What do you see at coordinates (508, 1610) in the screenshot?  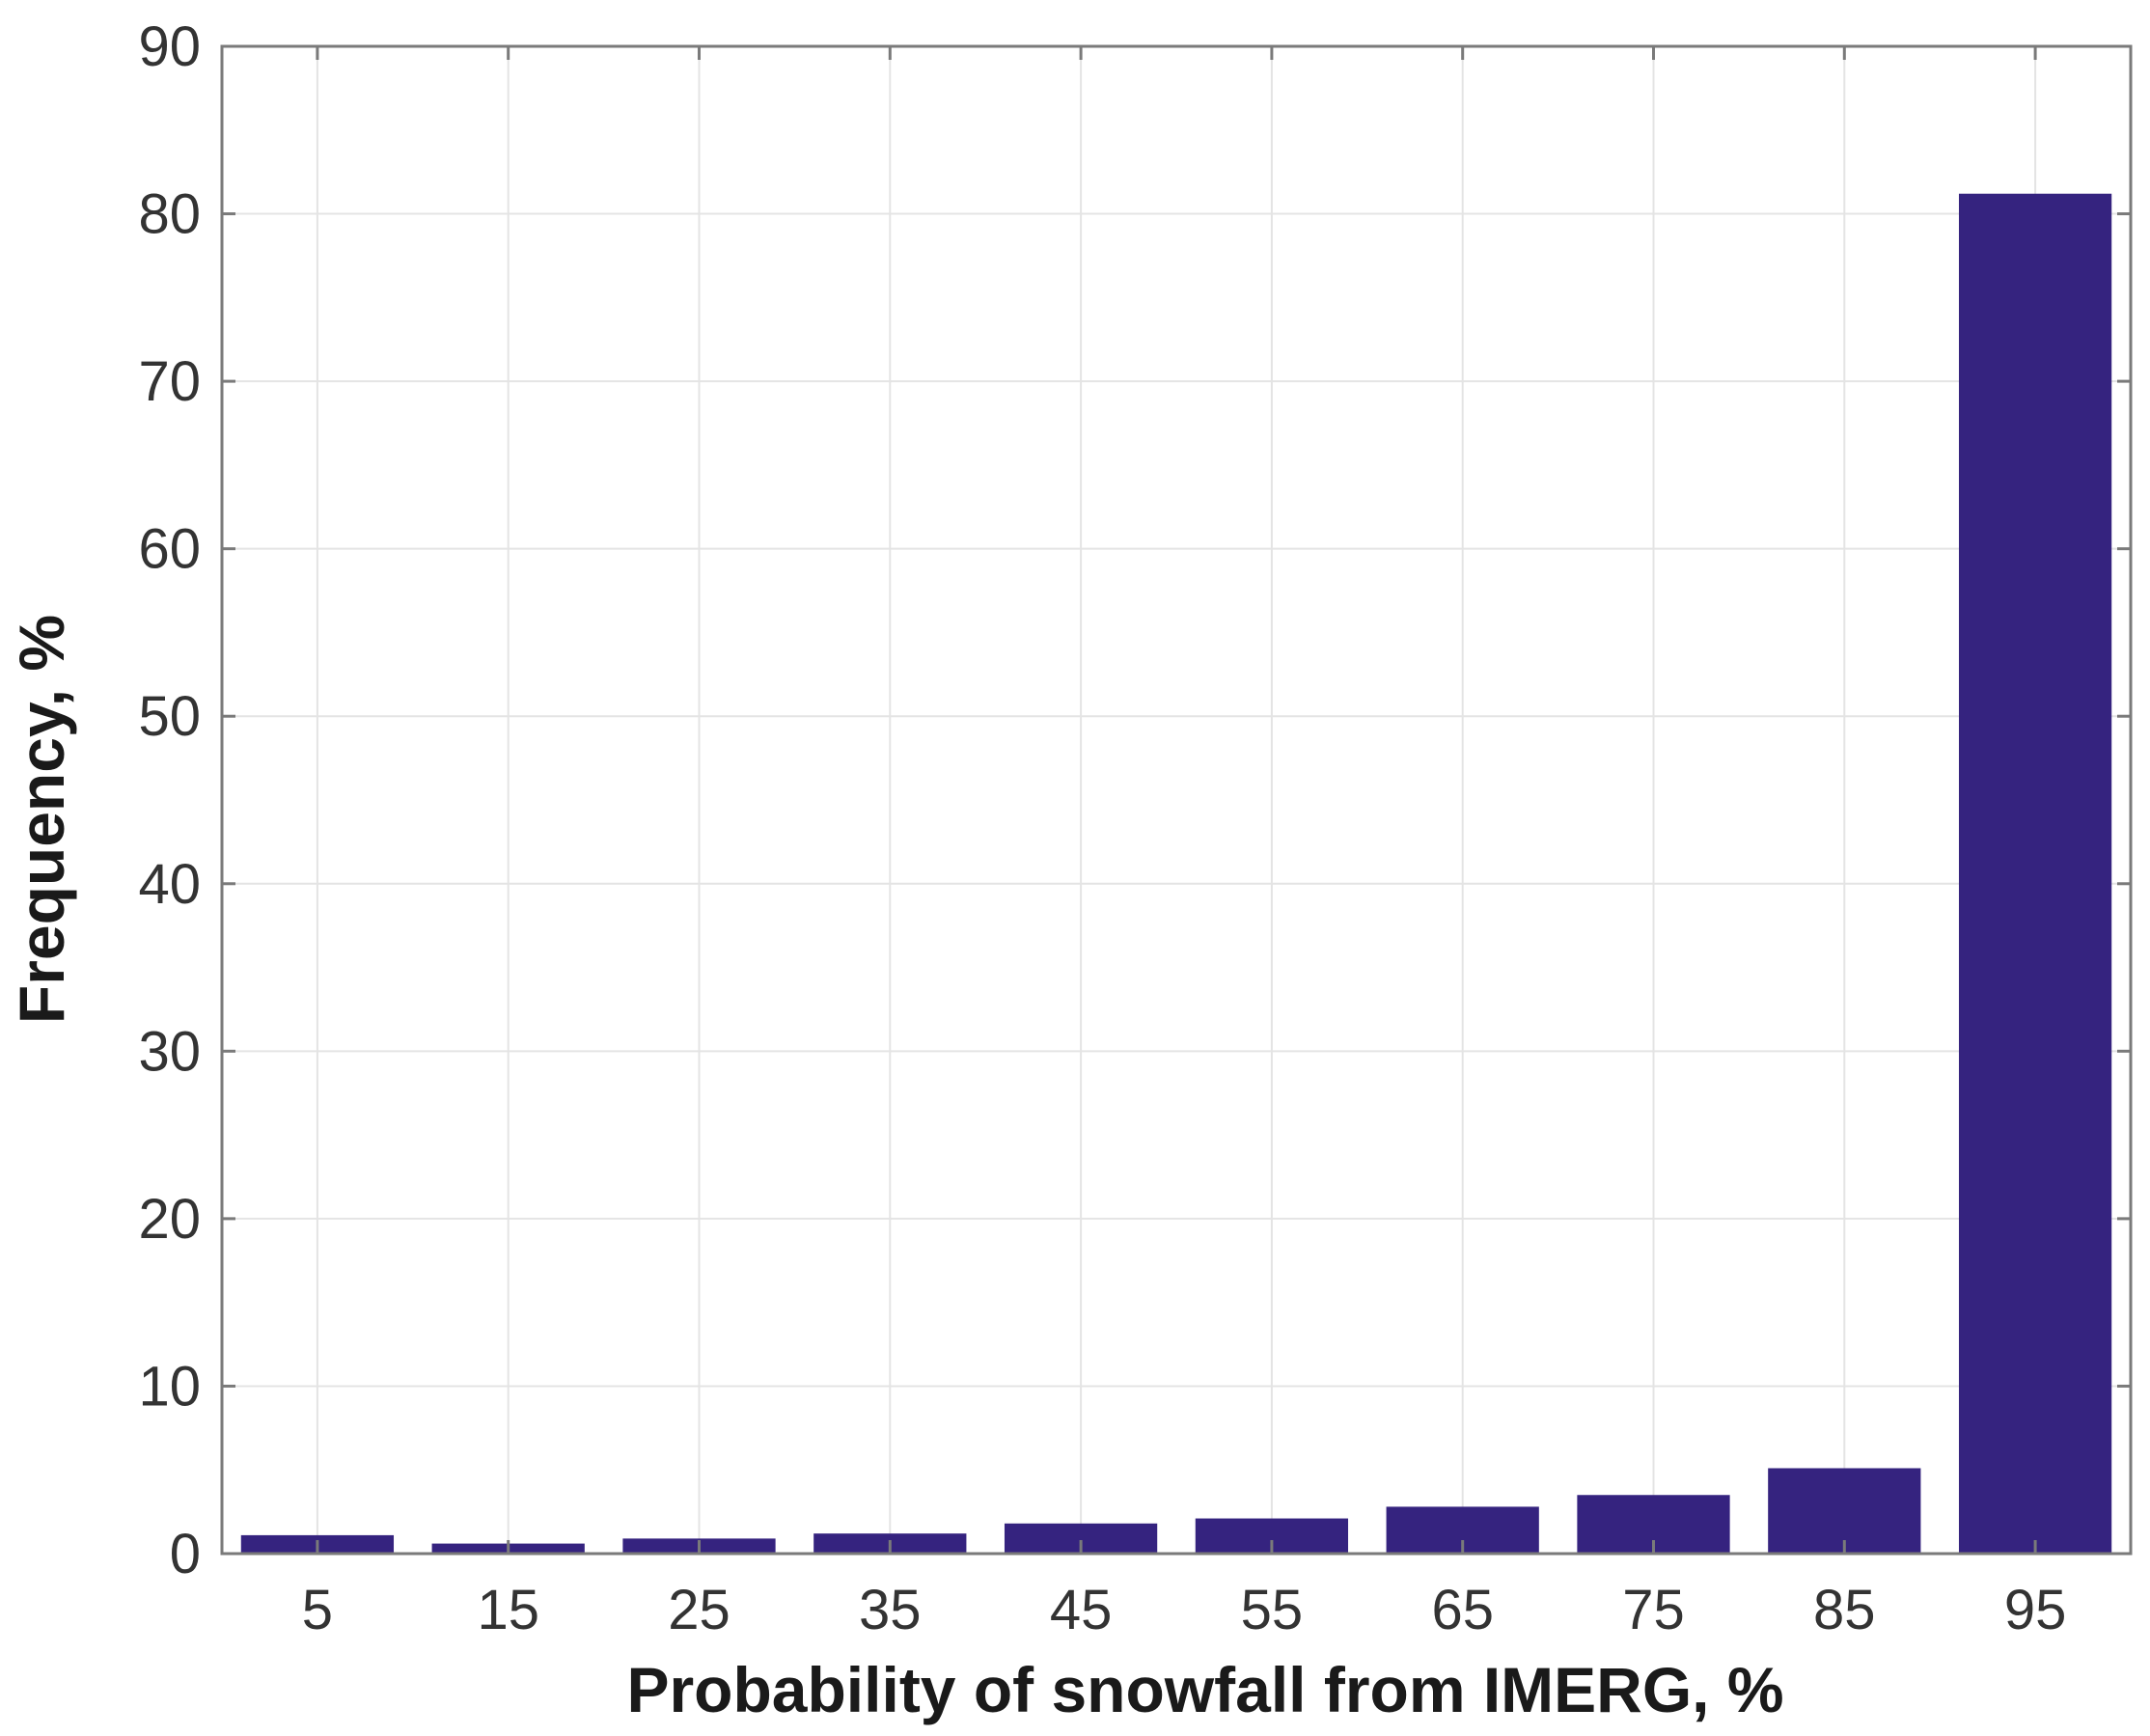 I see `x-tick-label: 15` at bounding box center [508, 1610].